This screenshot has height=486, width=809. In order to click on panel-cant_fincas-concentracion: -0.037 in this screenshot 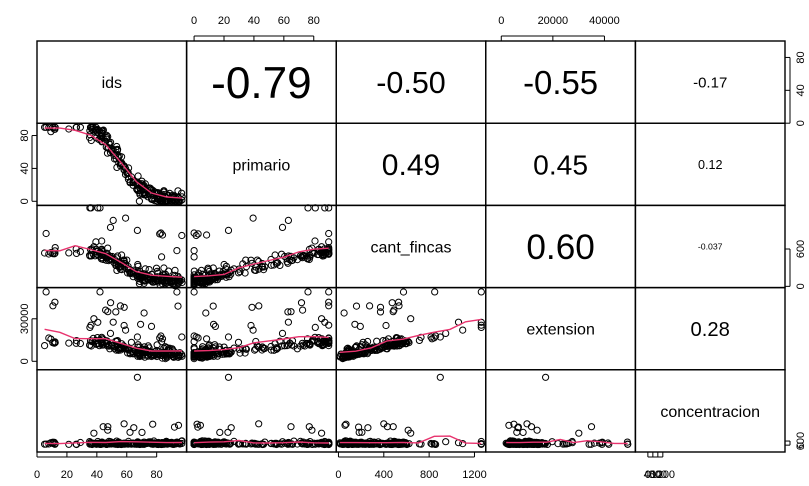, I will do `click(710, 246)`.